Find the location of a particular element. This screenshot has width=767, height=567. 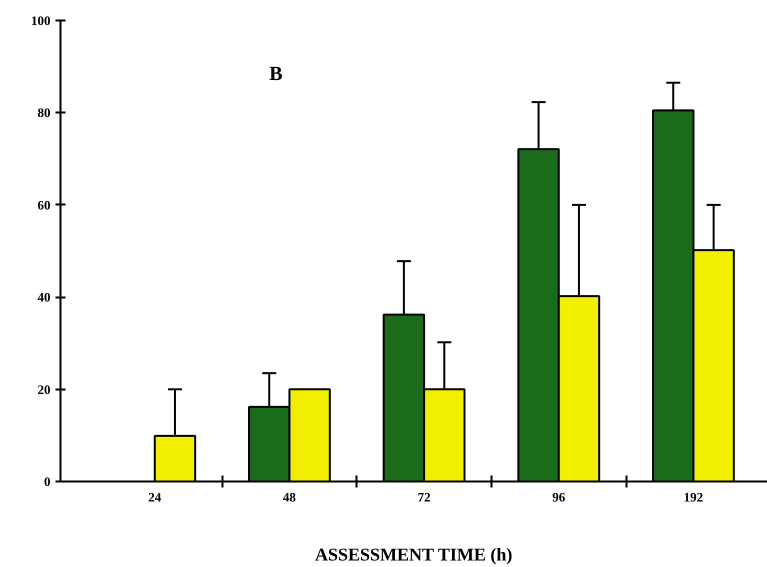

y-tick-label: 100 is located at coordinates (40, 20).